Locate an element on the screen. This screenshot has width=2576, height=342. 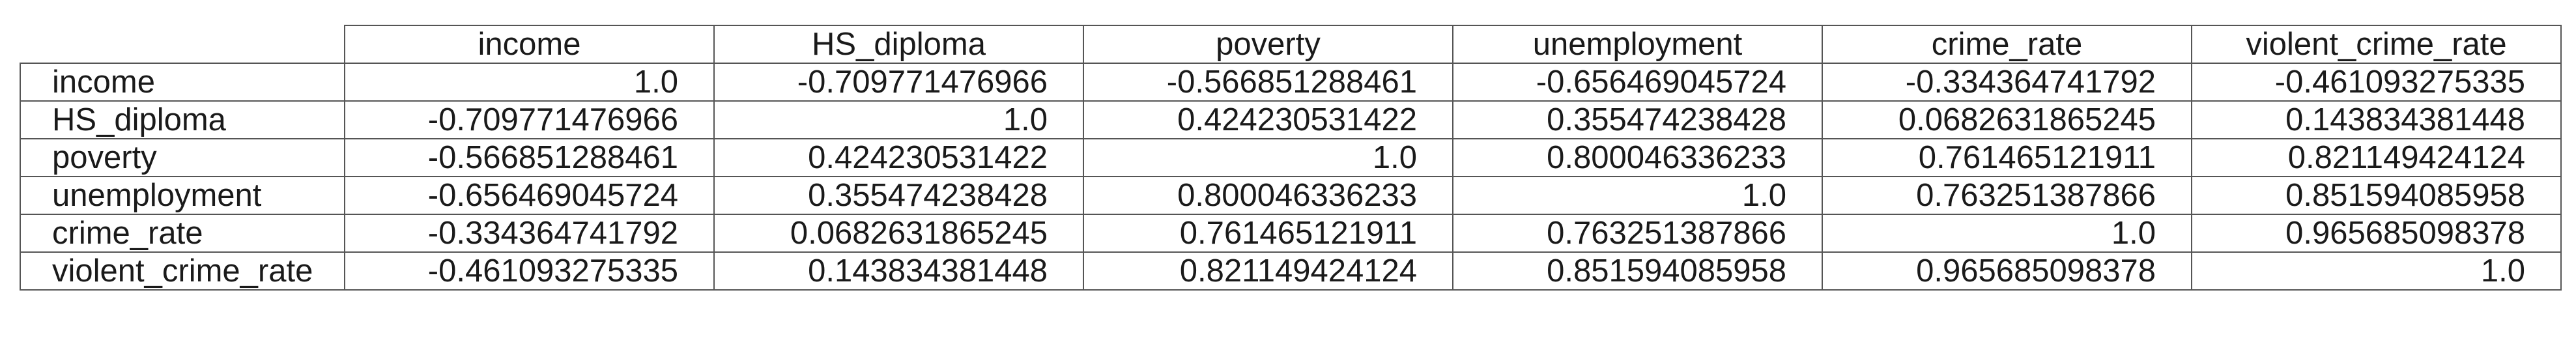
column-header: poverty is located at coordinates (1268, 45).